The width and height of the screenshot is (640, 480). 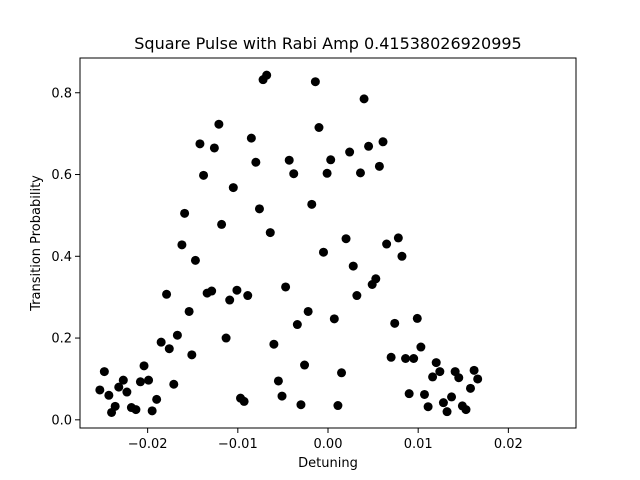 I want to click on x-tick-label: 0.00, so click(x=328, y=444).